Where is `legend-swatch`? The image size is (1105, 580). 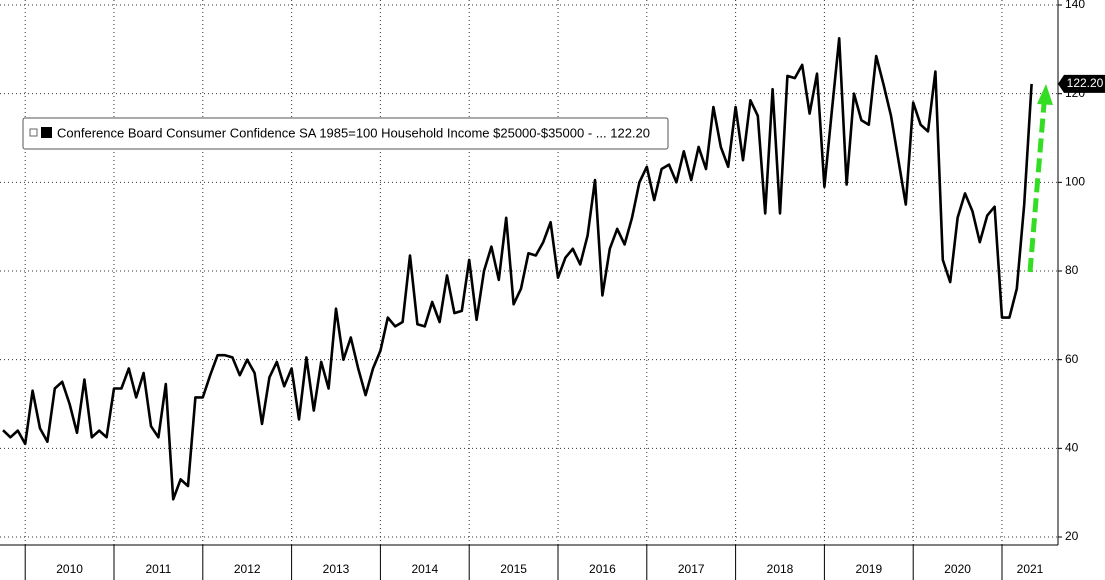 legend-swatch is located at coordinates (46, 132).